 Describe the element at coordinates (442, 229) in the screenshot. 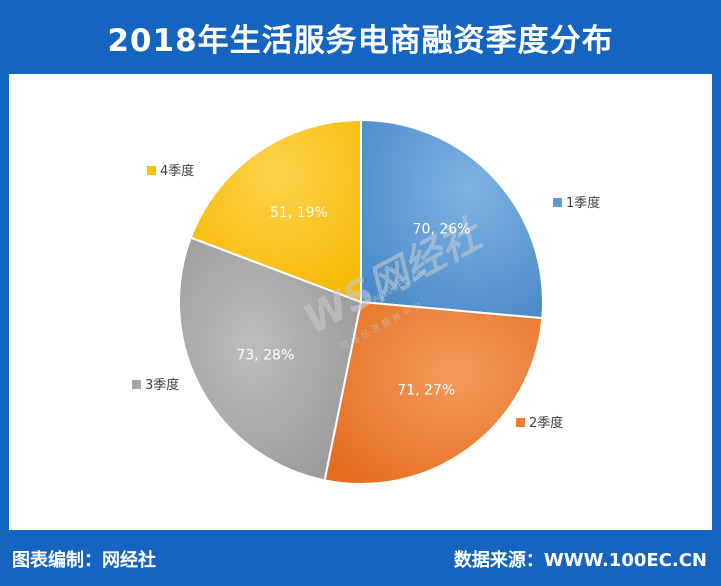

I see `data-label-1: 70, 26%` at that location.